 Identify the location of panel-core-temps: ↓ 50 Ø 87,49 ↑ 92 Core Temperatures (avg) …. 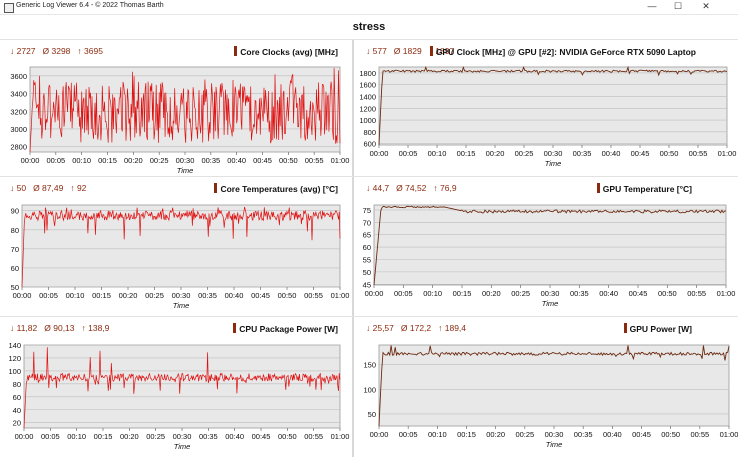
(175, 243).